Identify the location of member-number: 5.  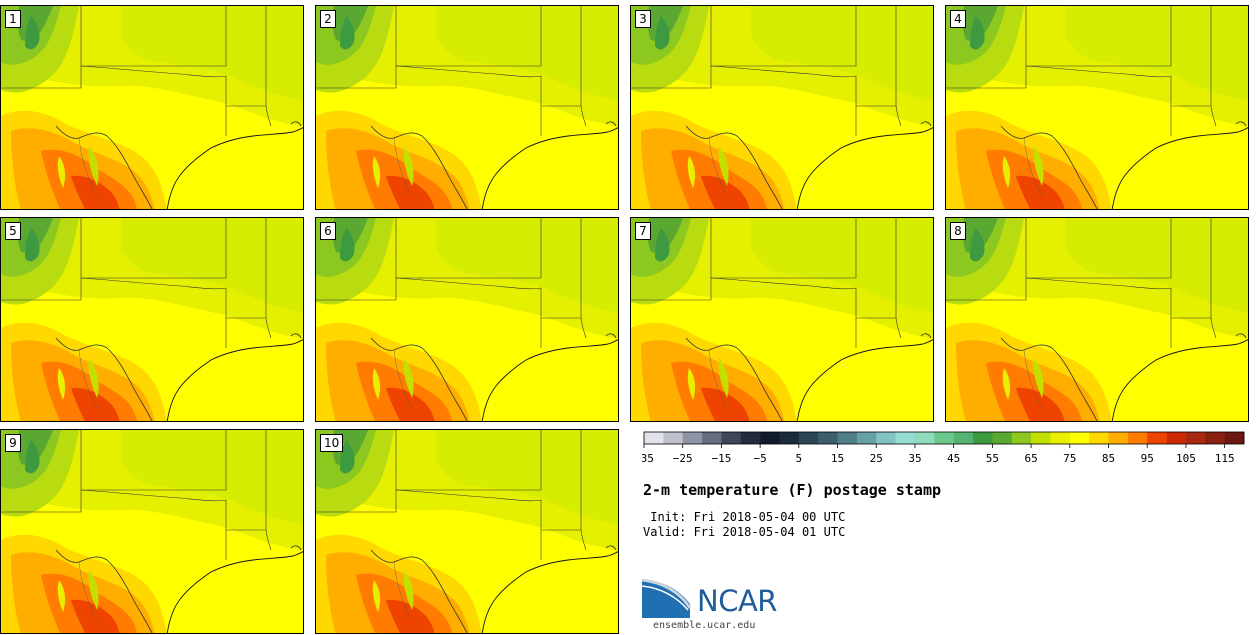
(13, 231).